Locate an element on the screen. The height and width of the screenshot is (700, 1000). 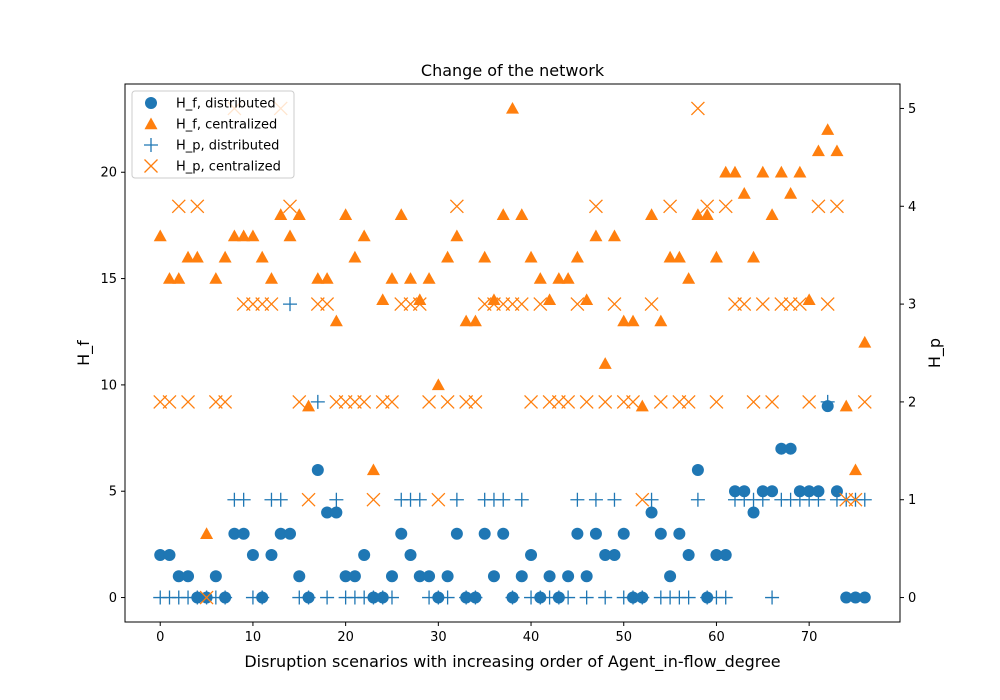
y-right-tick-label: 2 is located at coordinates (912, 402).